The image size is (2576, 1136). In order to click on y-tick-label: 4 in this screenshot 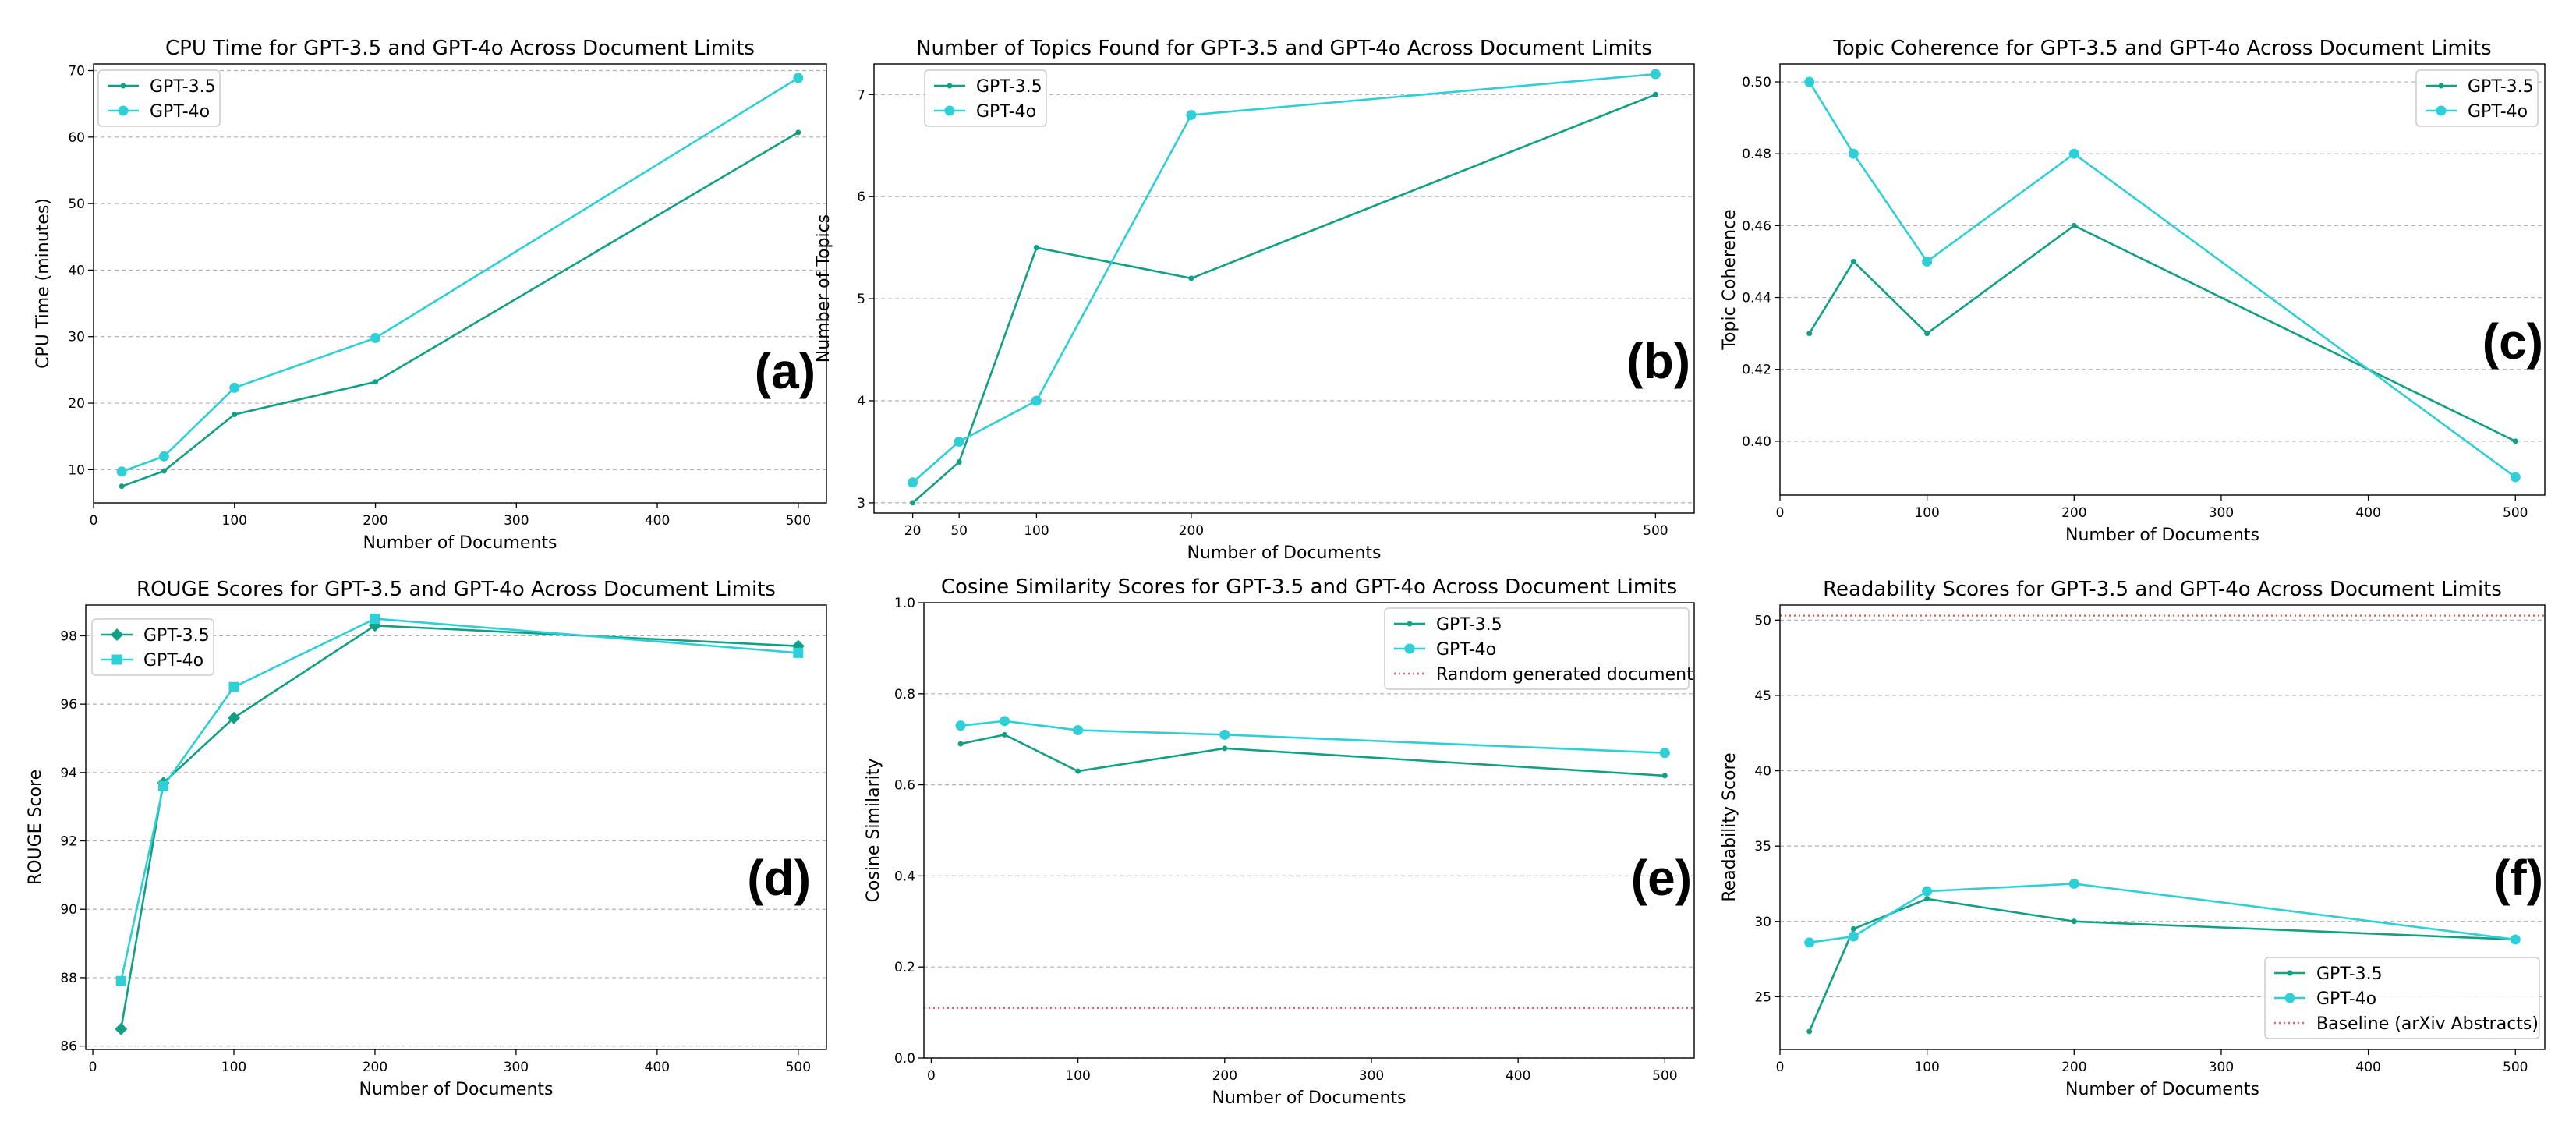, I will do `click(861, 401)`.